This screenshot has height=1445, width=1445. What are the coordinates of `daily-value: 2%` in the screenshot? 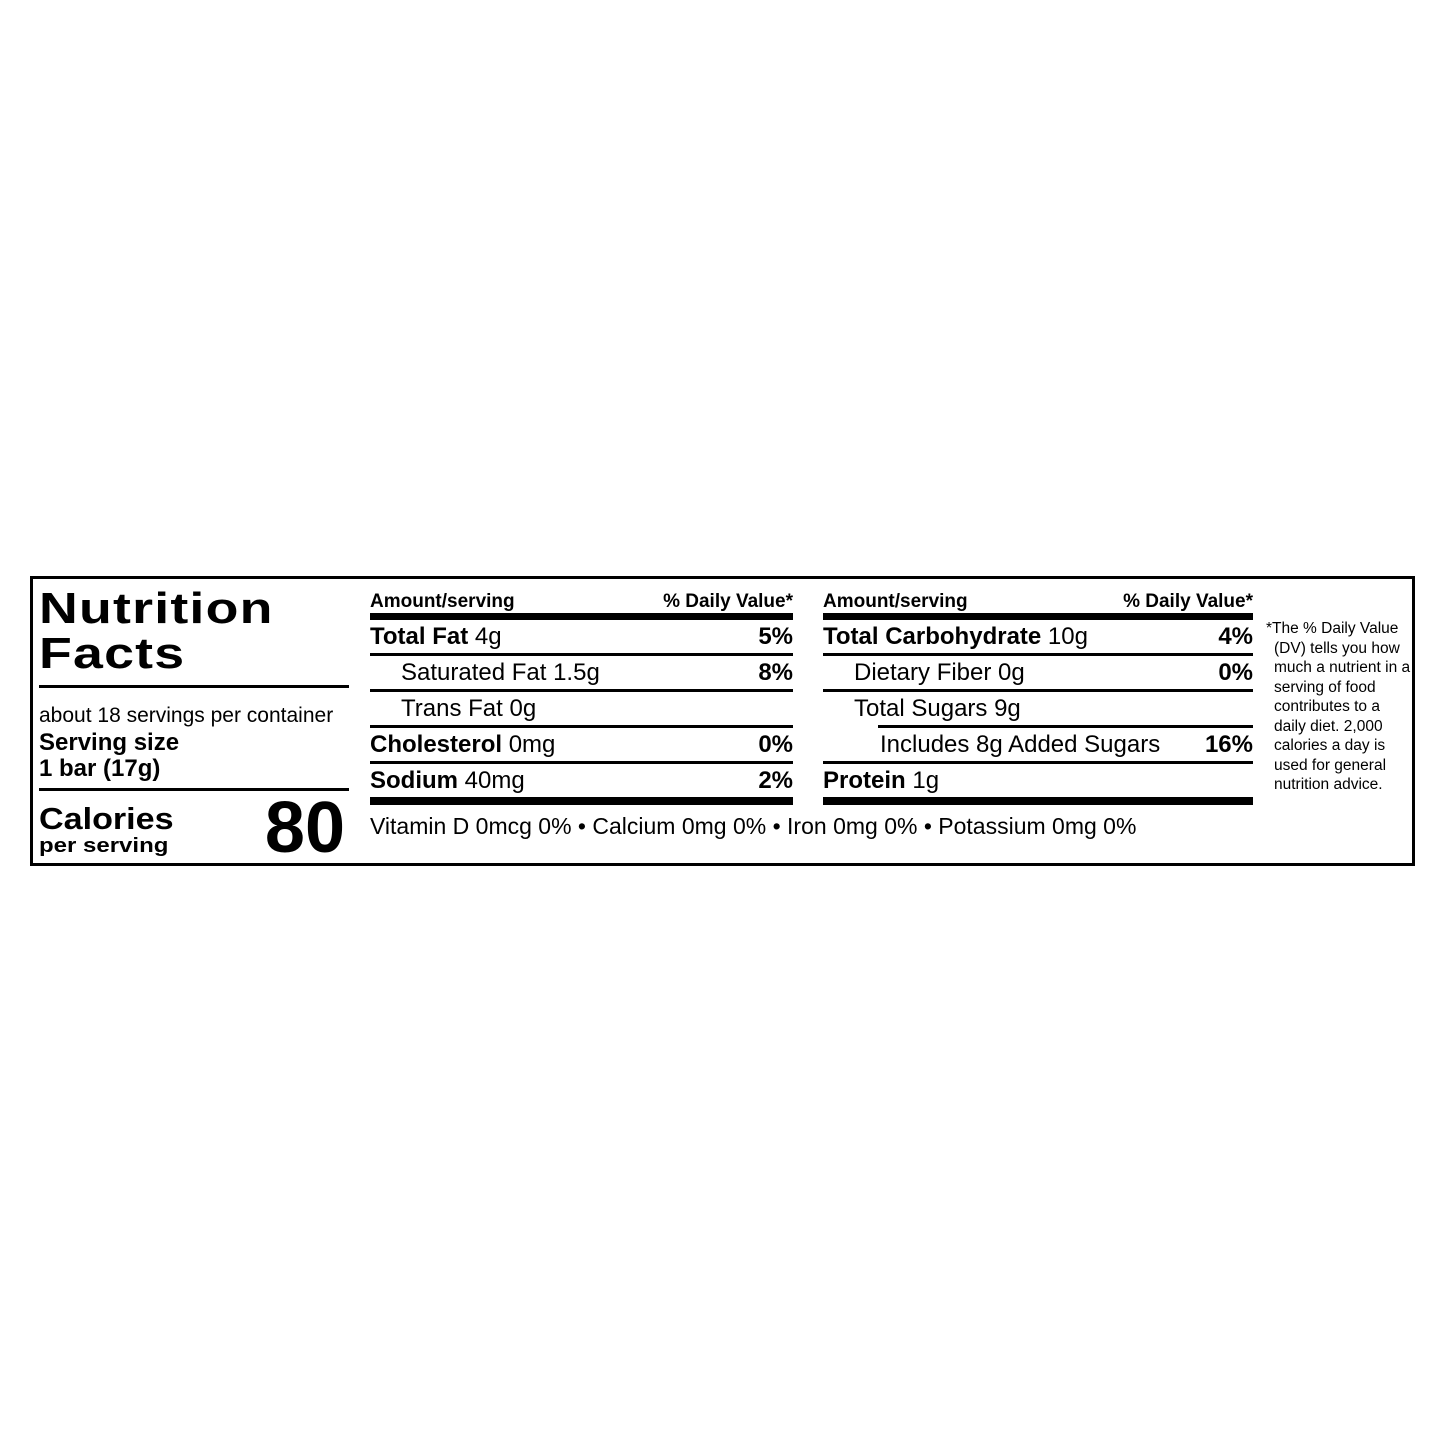 It's located at (775, 780).